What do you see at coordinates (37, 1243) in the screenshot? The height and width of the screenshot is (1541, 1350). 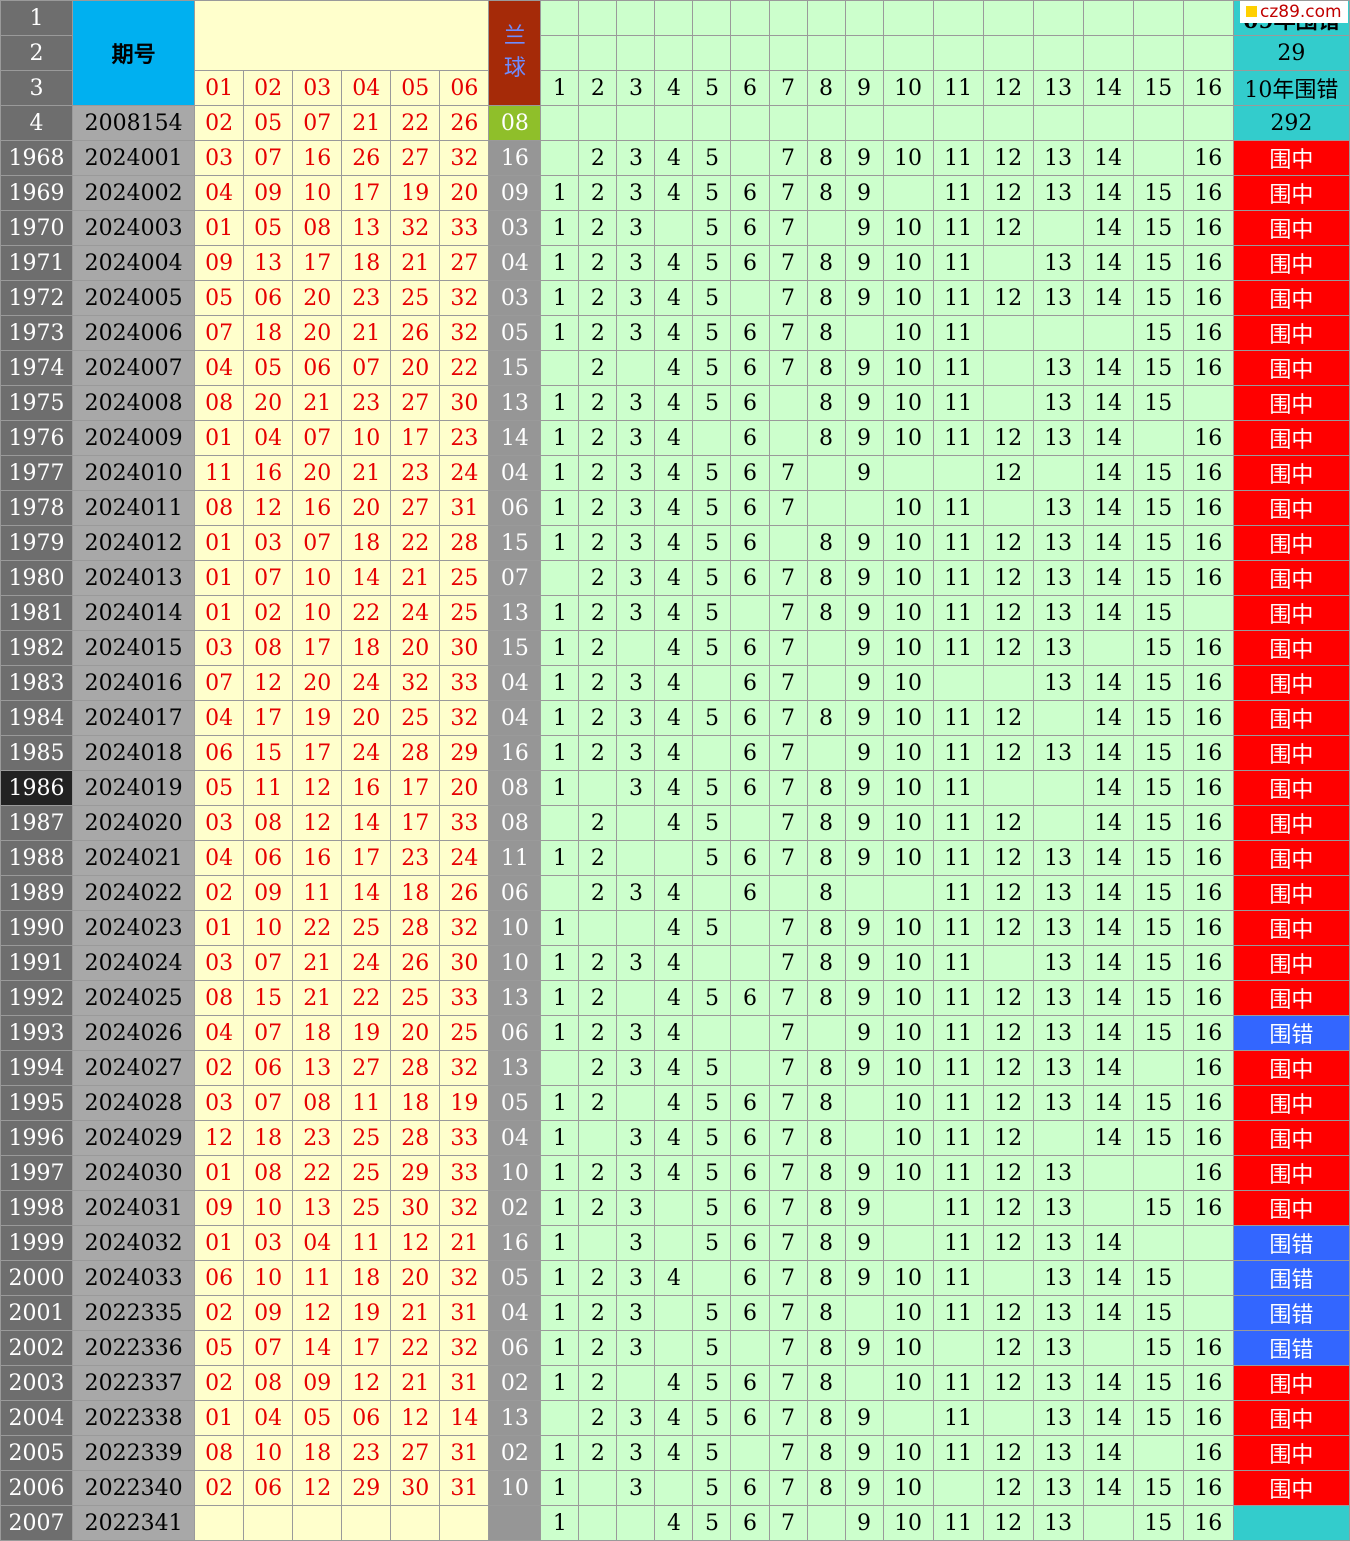 I see `row-header: 1999` at bounding box center [37, 1243].